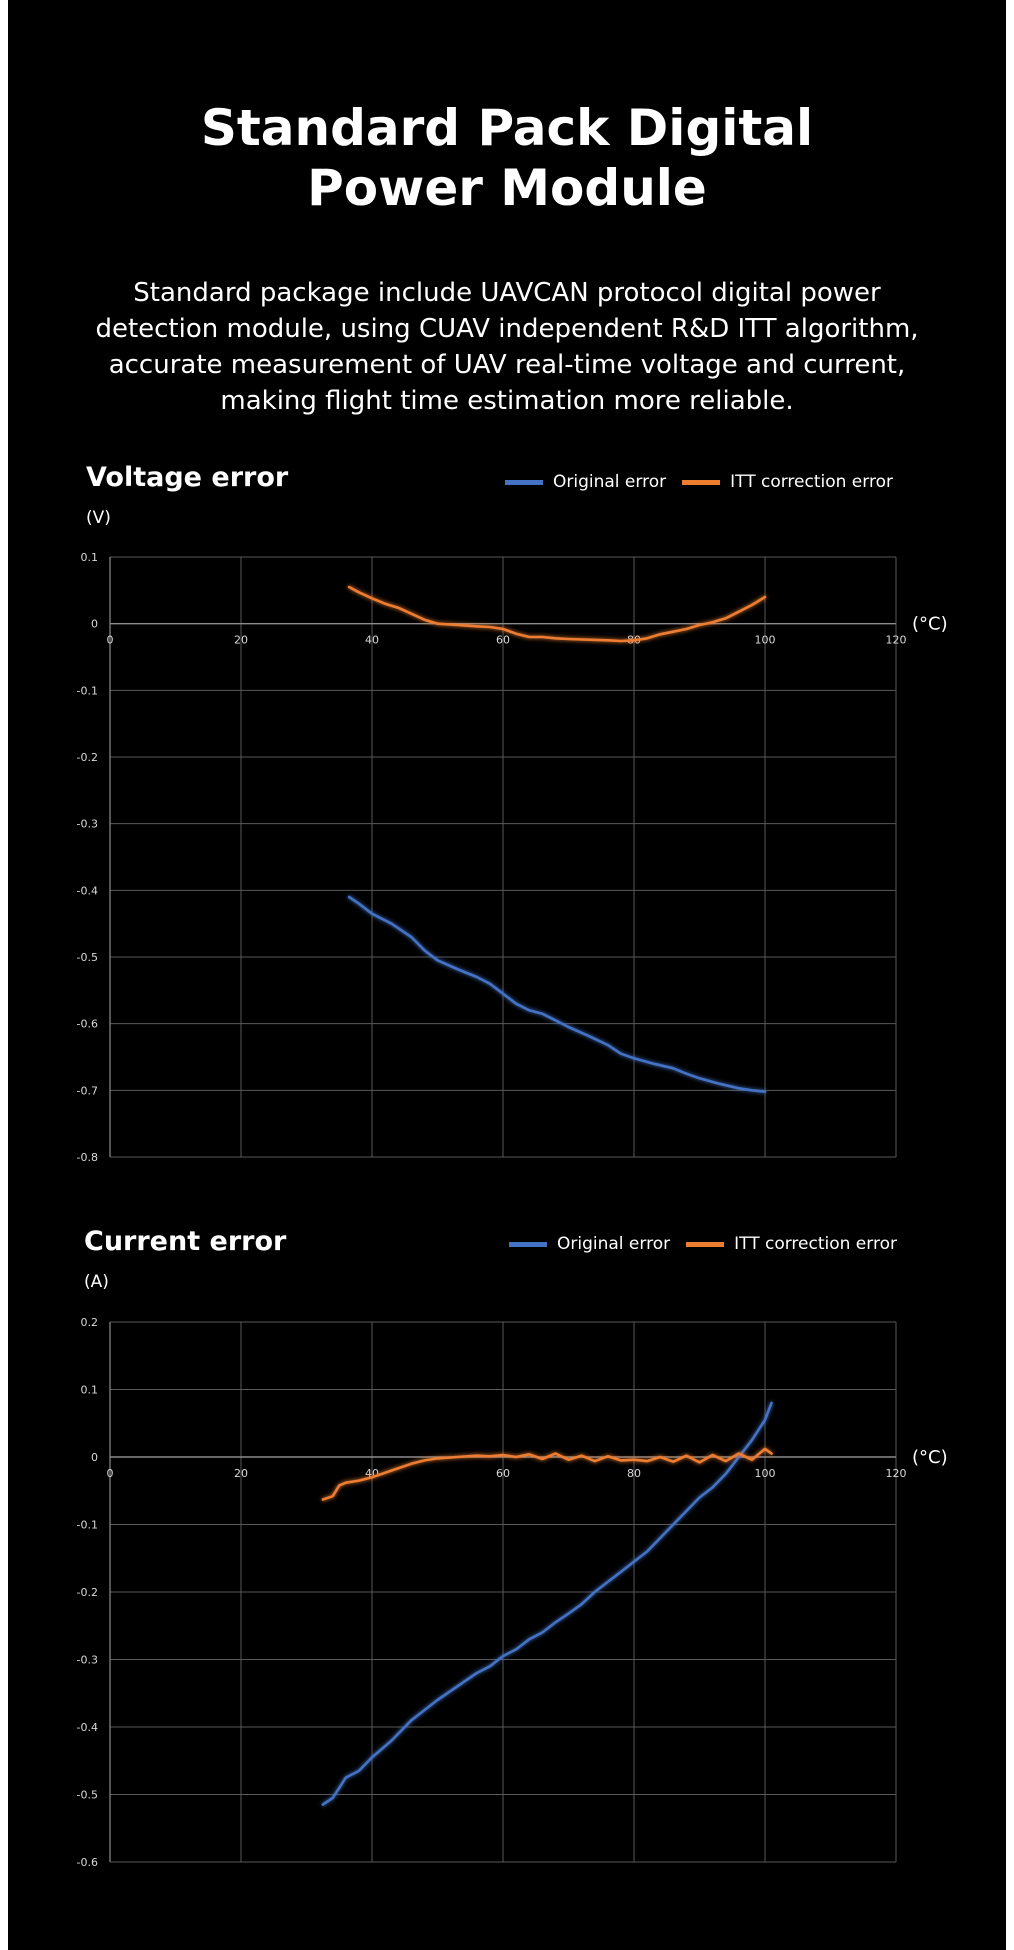  Describe the element at coordinates (96, 1282) in the screenshot. I see `current-unit-label: (A)` at that location.